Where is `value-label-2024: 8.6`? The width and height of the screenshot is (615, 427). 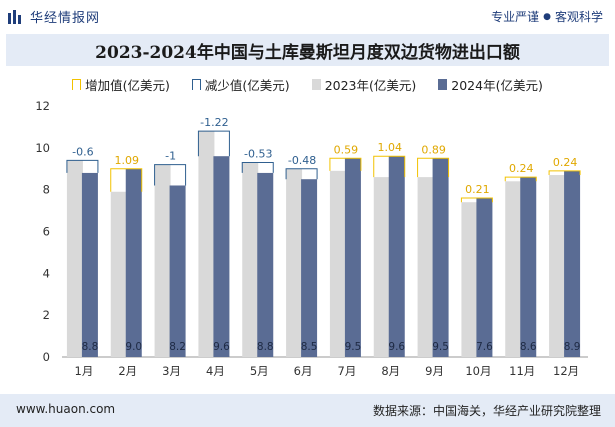
value-label-2024: 8.6 is located at coordinates (528, 347).